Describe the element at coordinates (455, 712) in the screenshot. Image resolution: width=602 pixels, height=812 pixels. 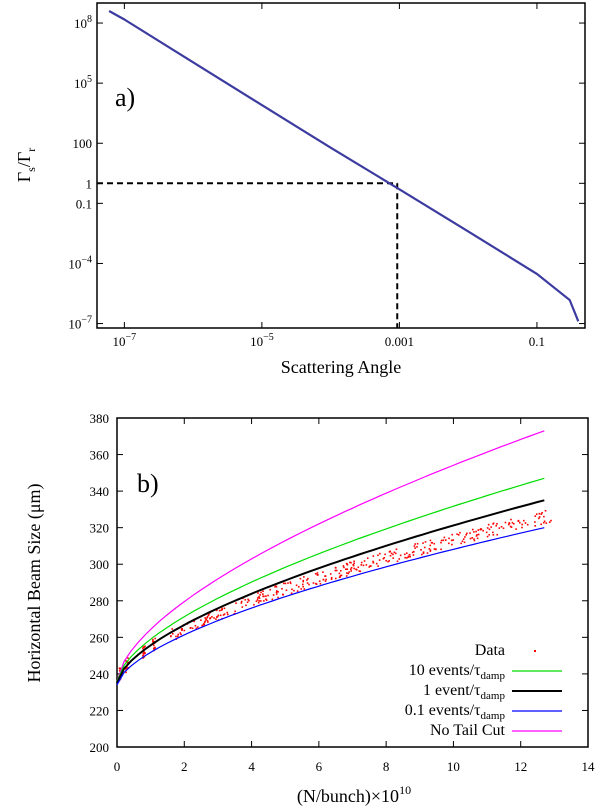
I see `legend-label: 0.1 events/τdamp` at that location.